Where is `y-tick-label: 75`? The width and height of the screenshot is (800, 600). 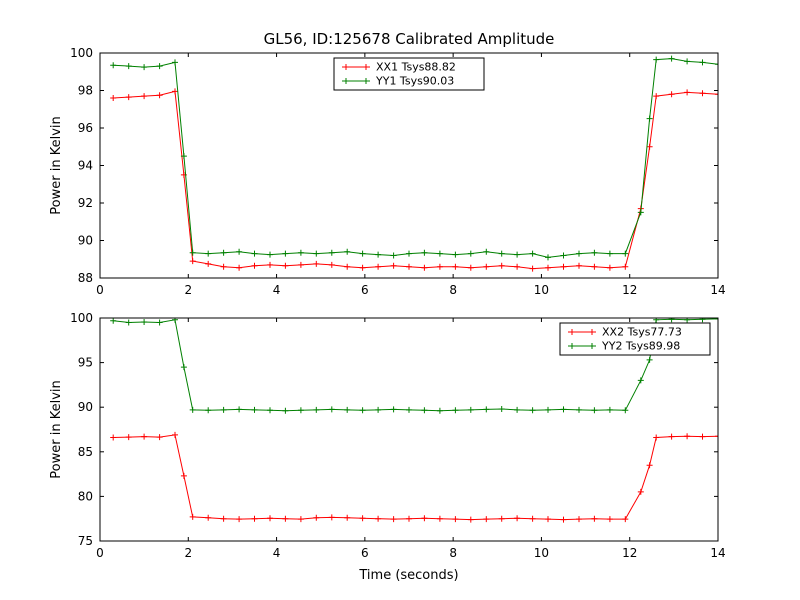
y-tick-label: 75 is located at coordinates (85, 541).